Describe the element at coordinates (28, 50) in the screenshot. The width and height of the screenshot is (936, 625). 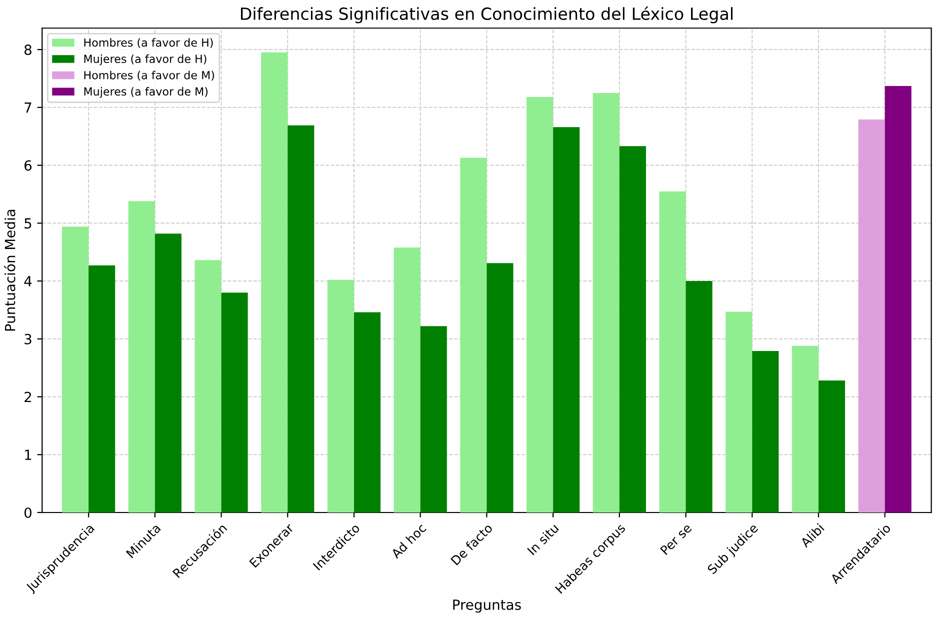
I see `y-tick-label: 8` at that location.